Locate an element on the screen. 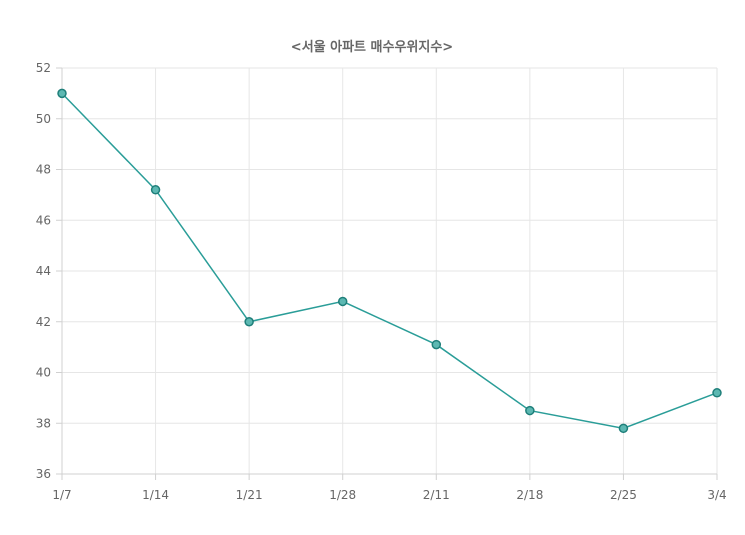  y-tick-label: 50 is located at coordinates (43, 119).